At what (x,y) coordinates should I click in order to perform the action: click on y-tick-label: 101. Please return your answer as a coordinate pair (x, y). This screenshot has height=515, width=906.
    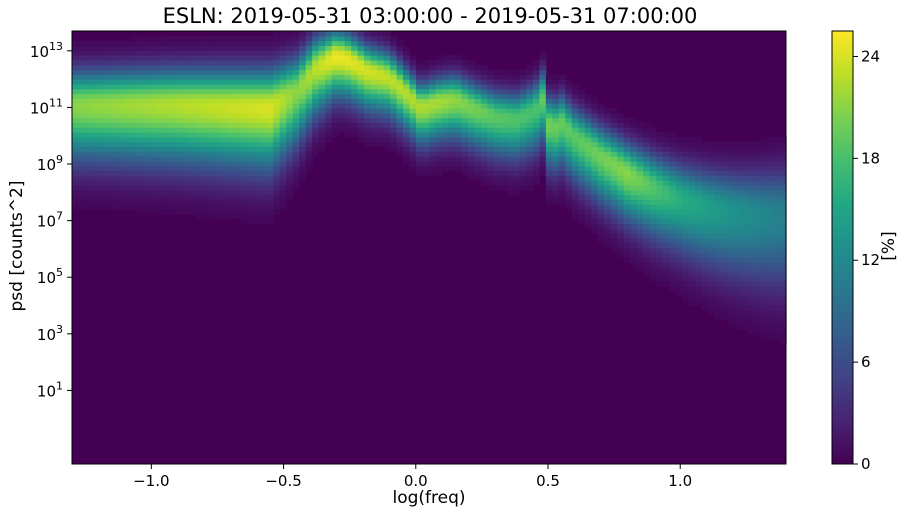
    Looking at the image, I should click on (50, 389).